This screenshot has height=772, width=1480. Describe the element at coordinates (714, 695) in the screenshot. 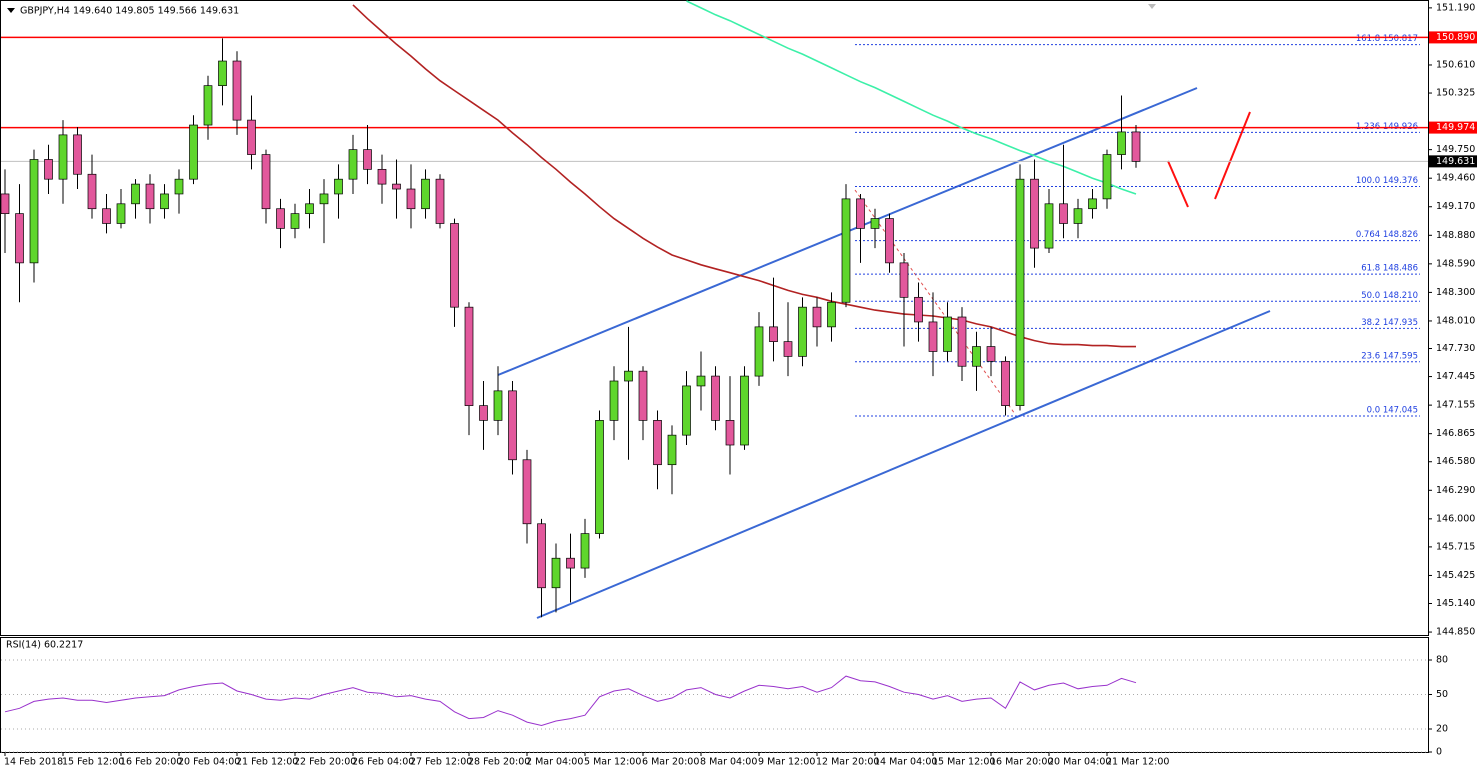

I see `rsi-panel` at that location.